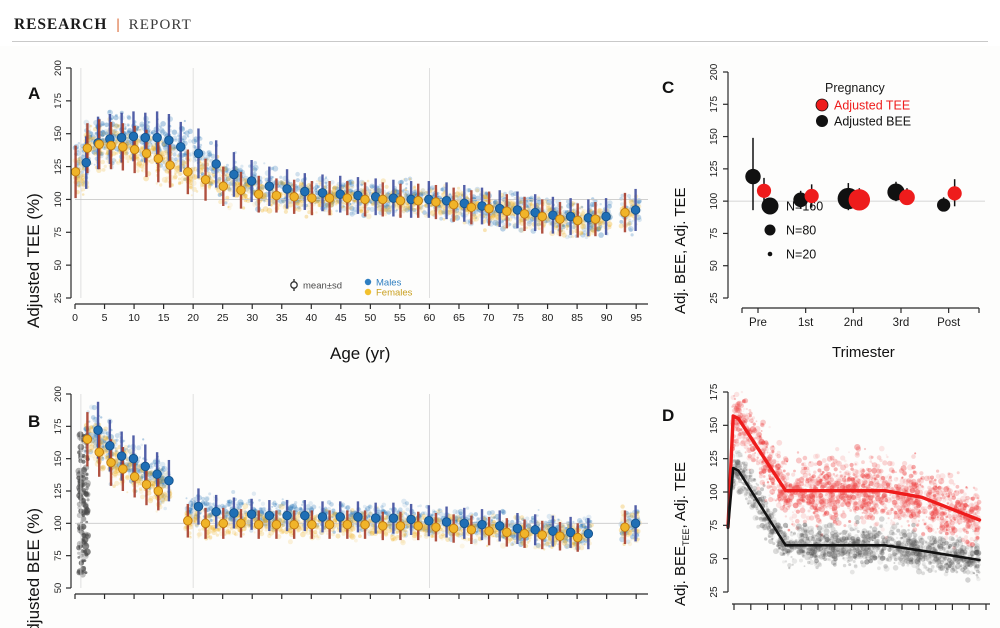  Describe the element at coordinates (58, 167) in the screenshot. I see `svg-text: 125` at that location.